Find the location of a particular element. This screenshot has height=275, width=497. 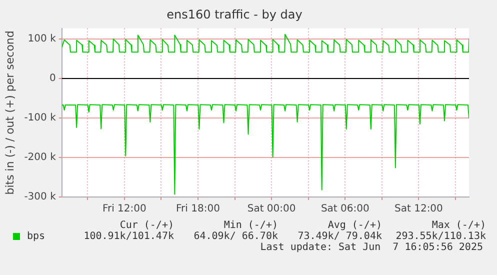

text: Last update: Sat Jun 7 16:05:56 2025 is located at coordinates (371, 247).